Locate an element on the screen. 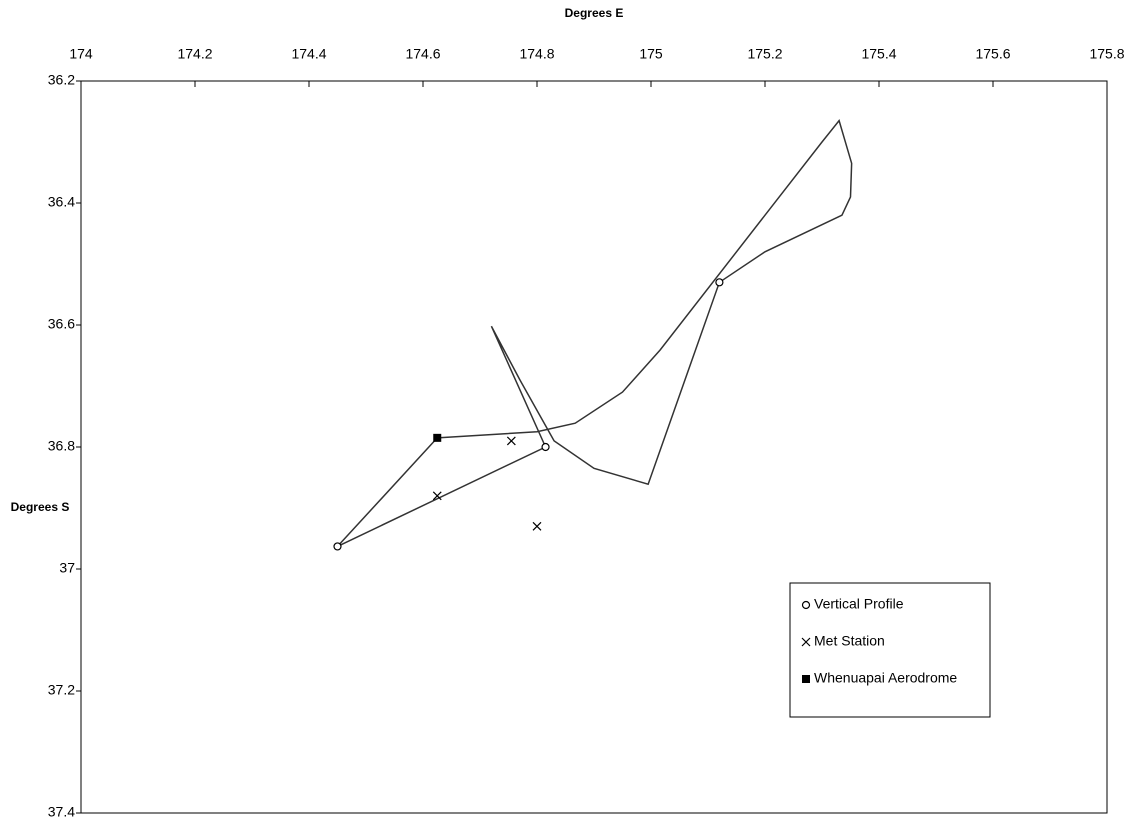 The image size is (1144, 834). legend-label: Met Station is located at coordinates (849, 641).